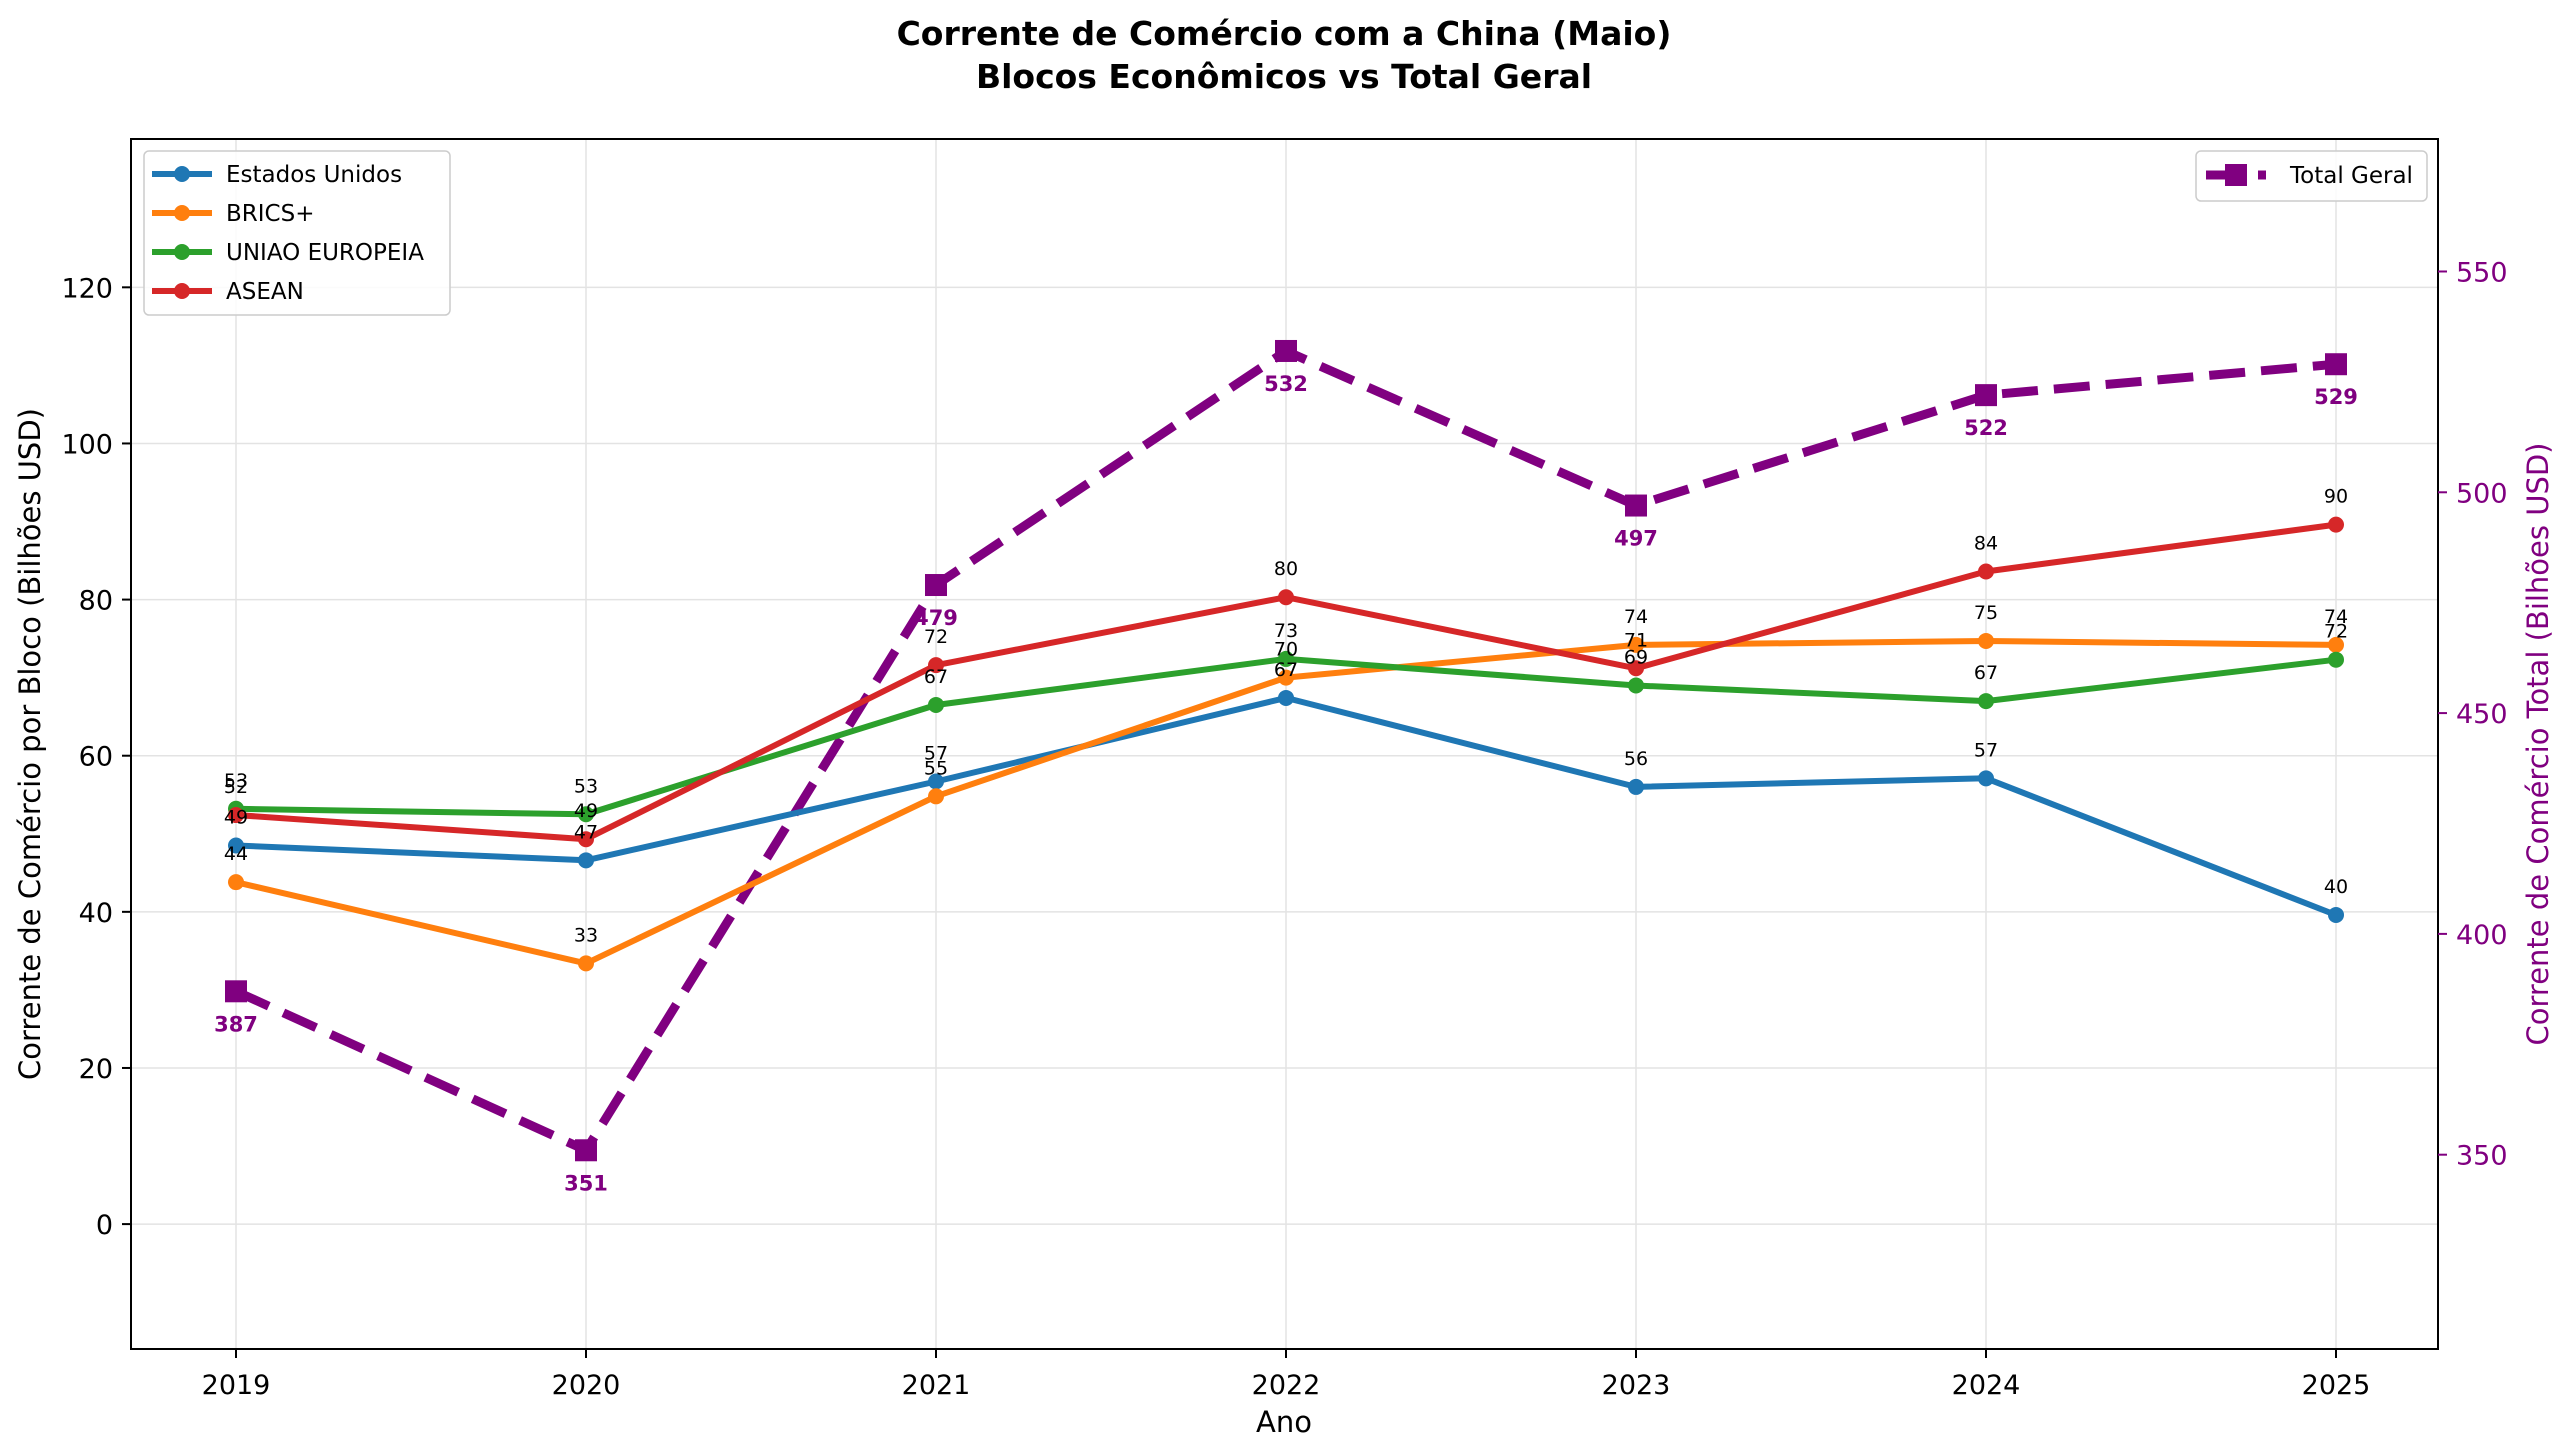 The image size is (2560, 1451). What do you see at coordinates (2336, 1385) in the screenshot?
I see `x-tick-label: 2025` at bounding box center [2336, 1385].